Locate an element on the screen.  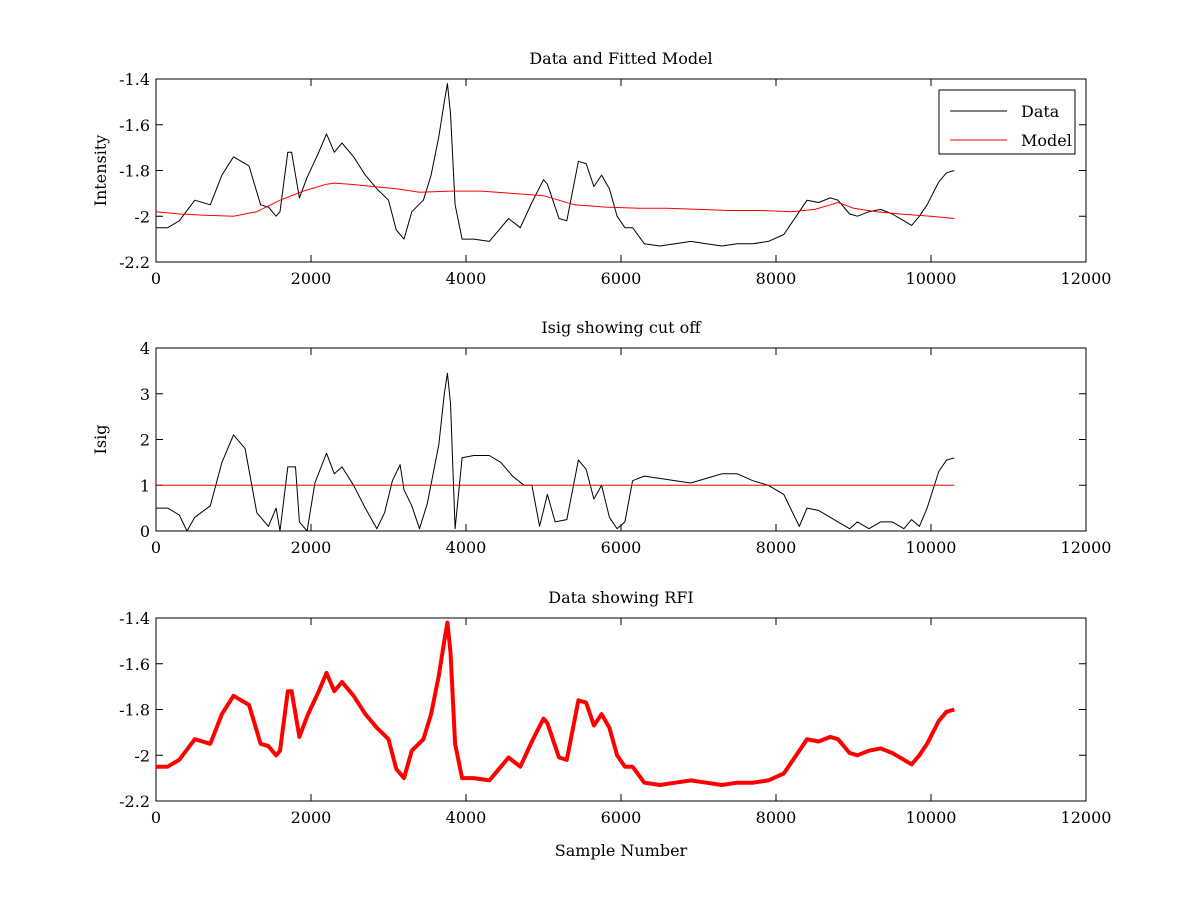
y-tick-label: 2 is located at coordinates (145, 440).